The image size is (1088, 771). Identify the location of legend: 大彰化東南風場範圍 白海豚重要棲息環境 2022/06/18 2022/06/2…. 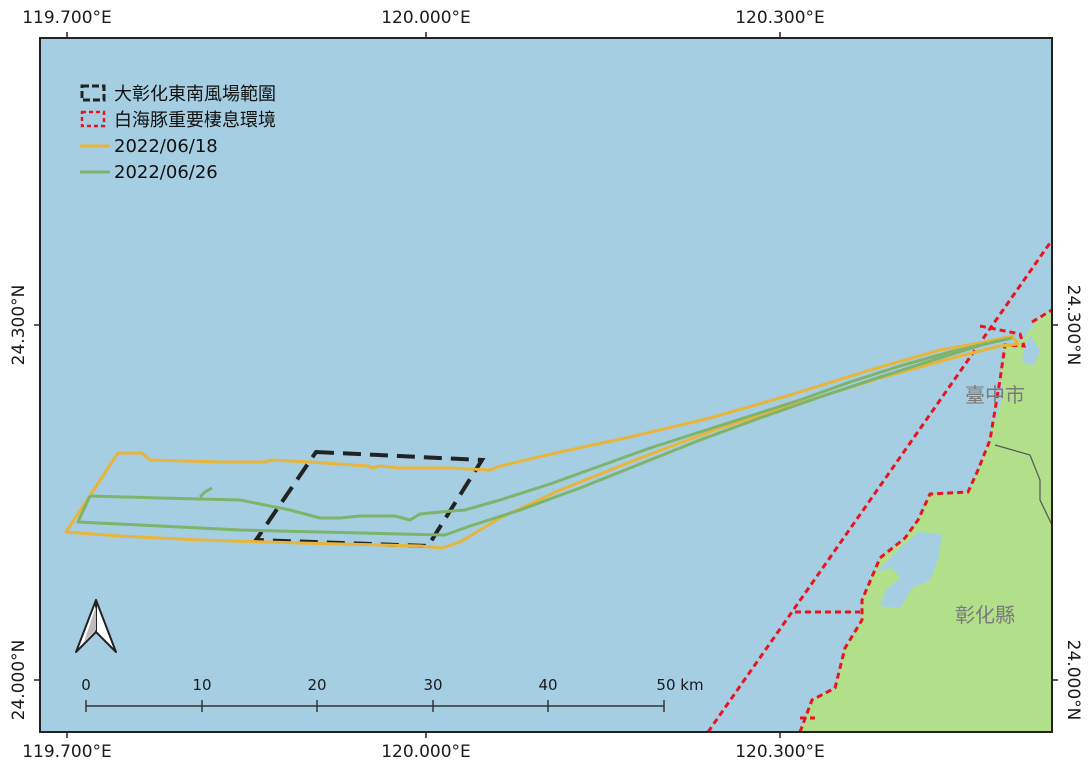
(178, 133).